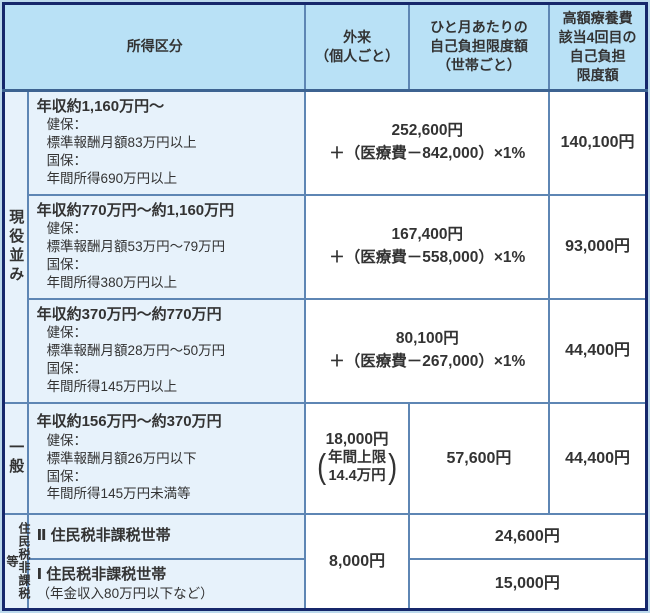  I want to click on header-fourth-limit: 高額療養費 該当4回目の 自己負担 限度額, so click(598, 47).